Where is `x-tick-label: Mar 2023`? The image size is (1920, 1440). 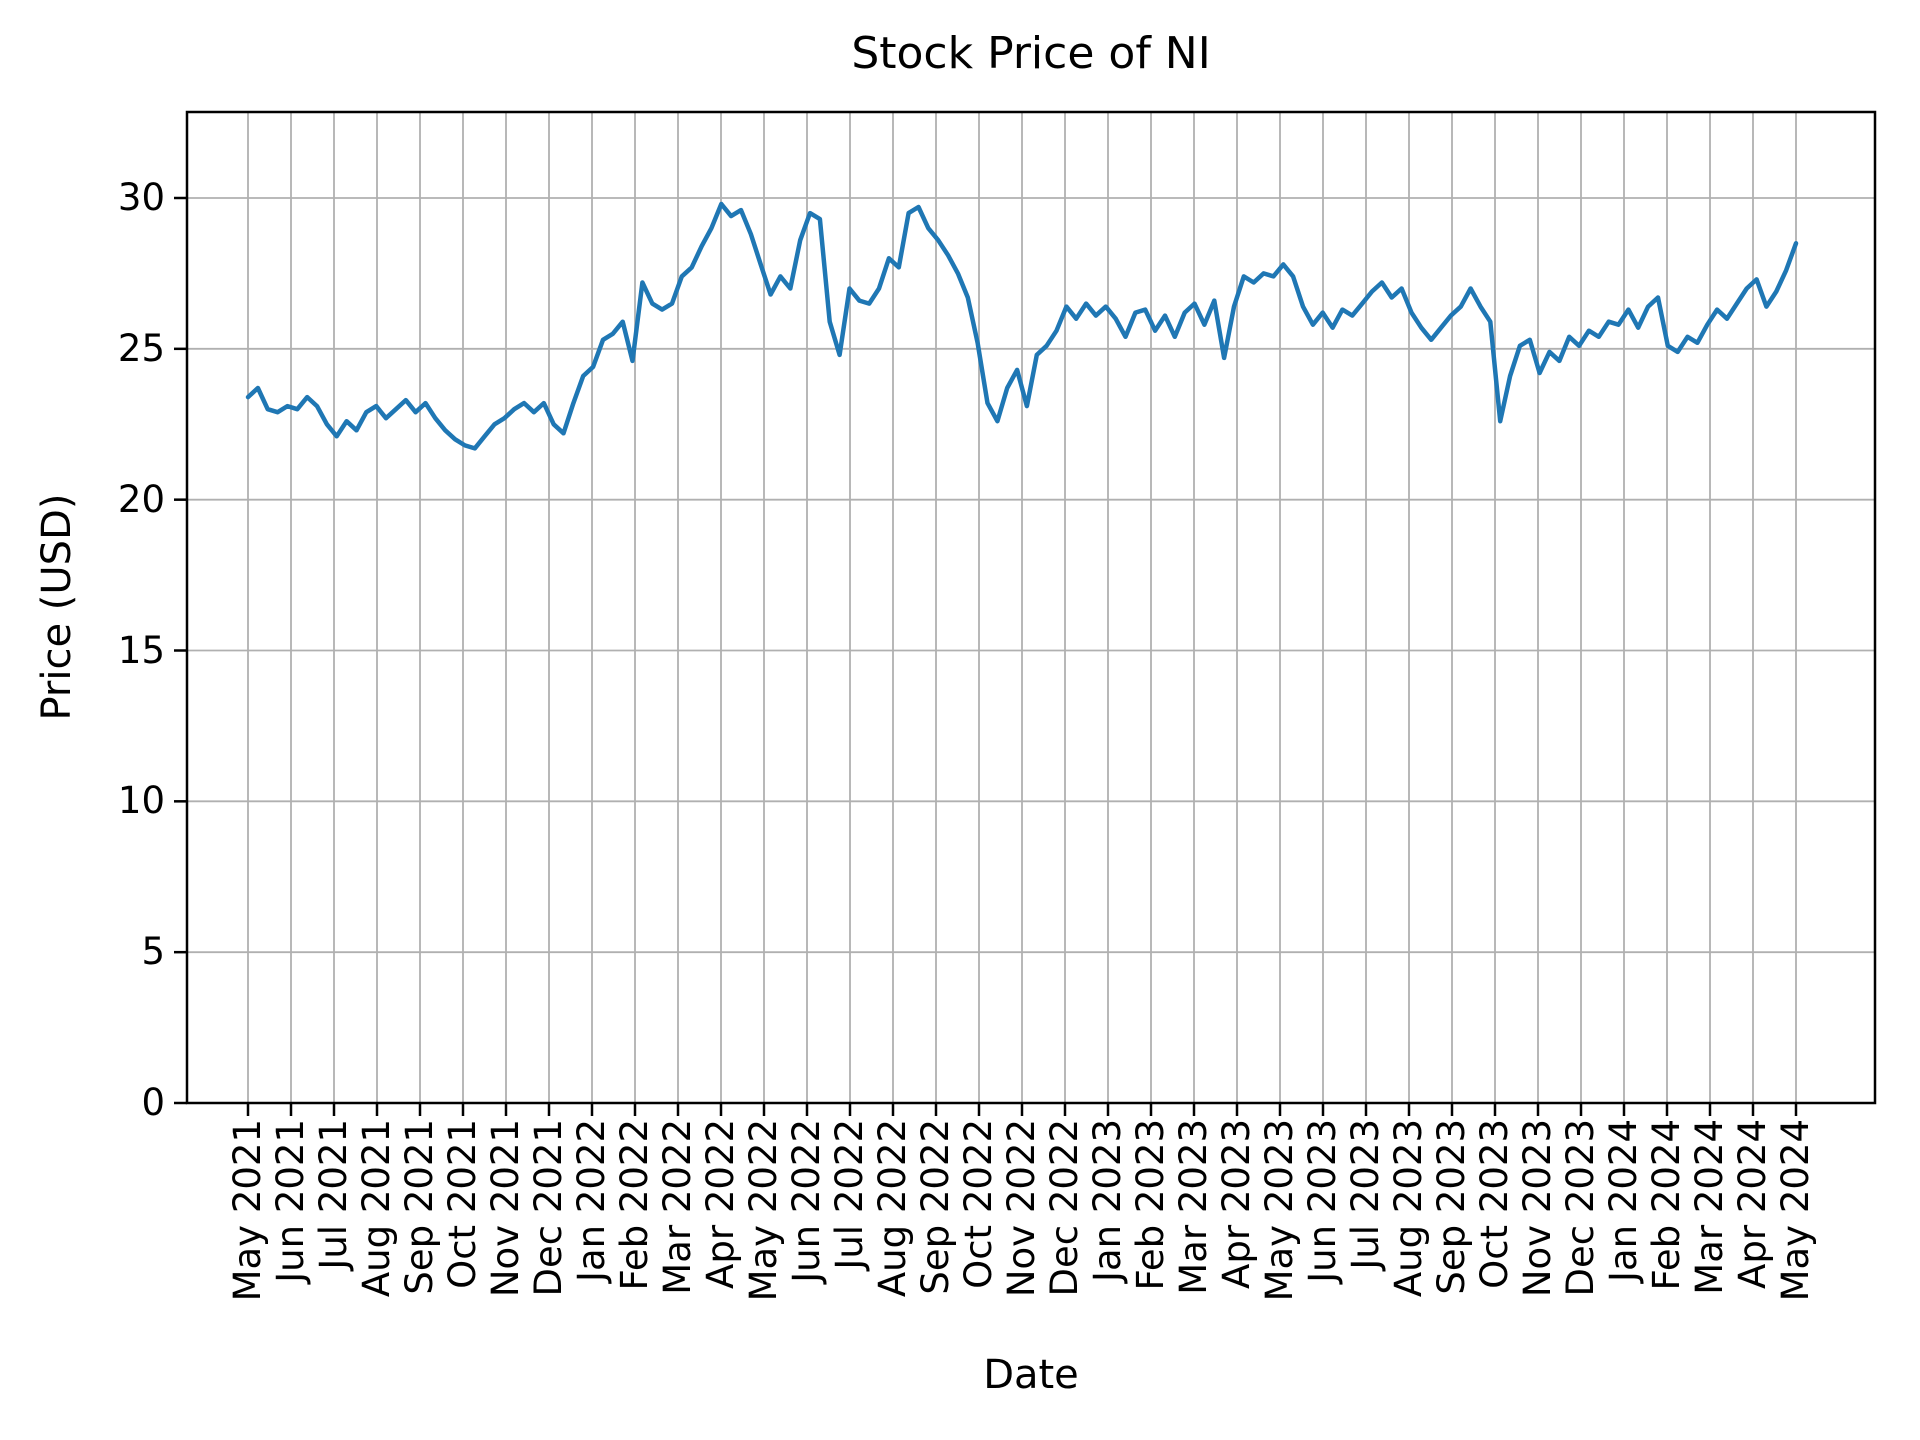
x-tick-label: Mar 2023 is located at coordinates (1193, 1207).